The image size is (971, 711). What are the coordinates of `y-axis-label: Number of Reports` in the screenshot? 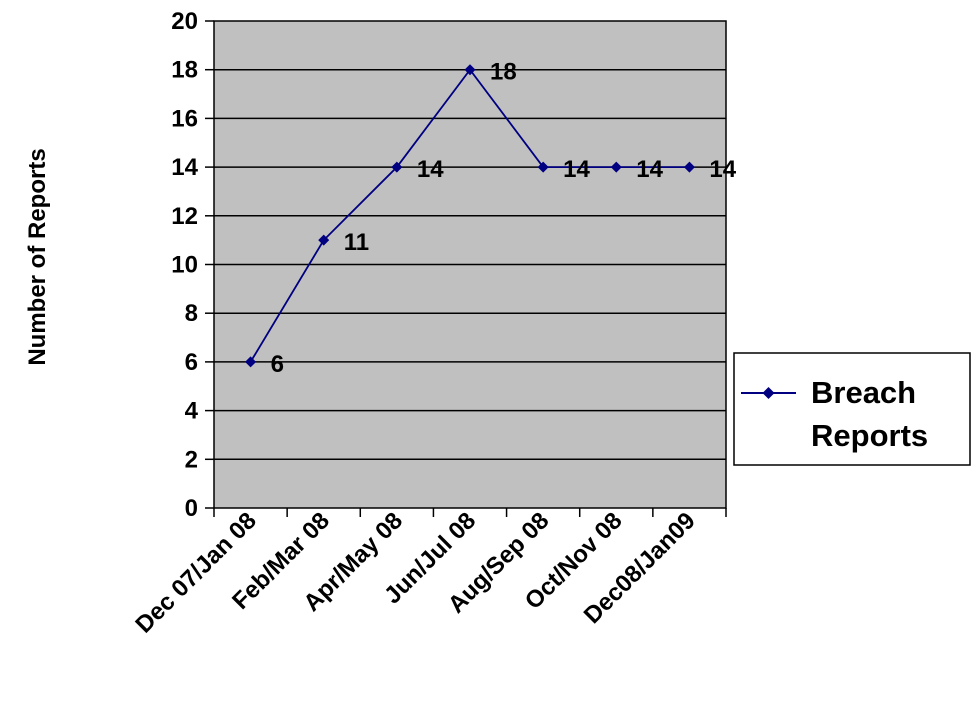 It's located at (37, 256).